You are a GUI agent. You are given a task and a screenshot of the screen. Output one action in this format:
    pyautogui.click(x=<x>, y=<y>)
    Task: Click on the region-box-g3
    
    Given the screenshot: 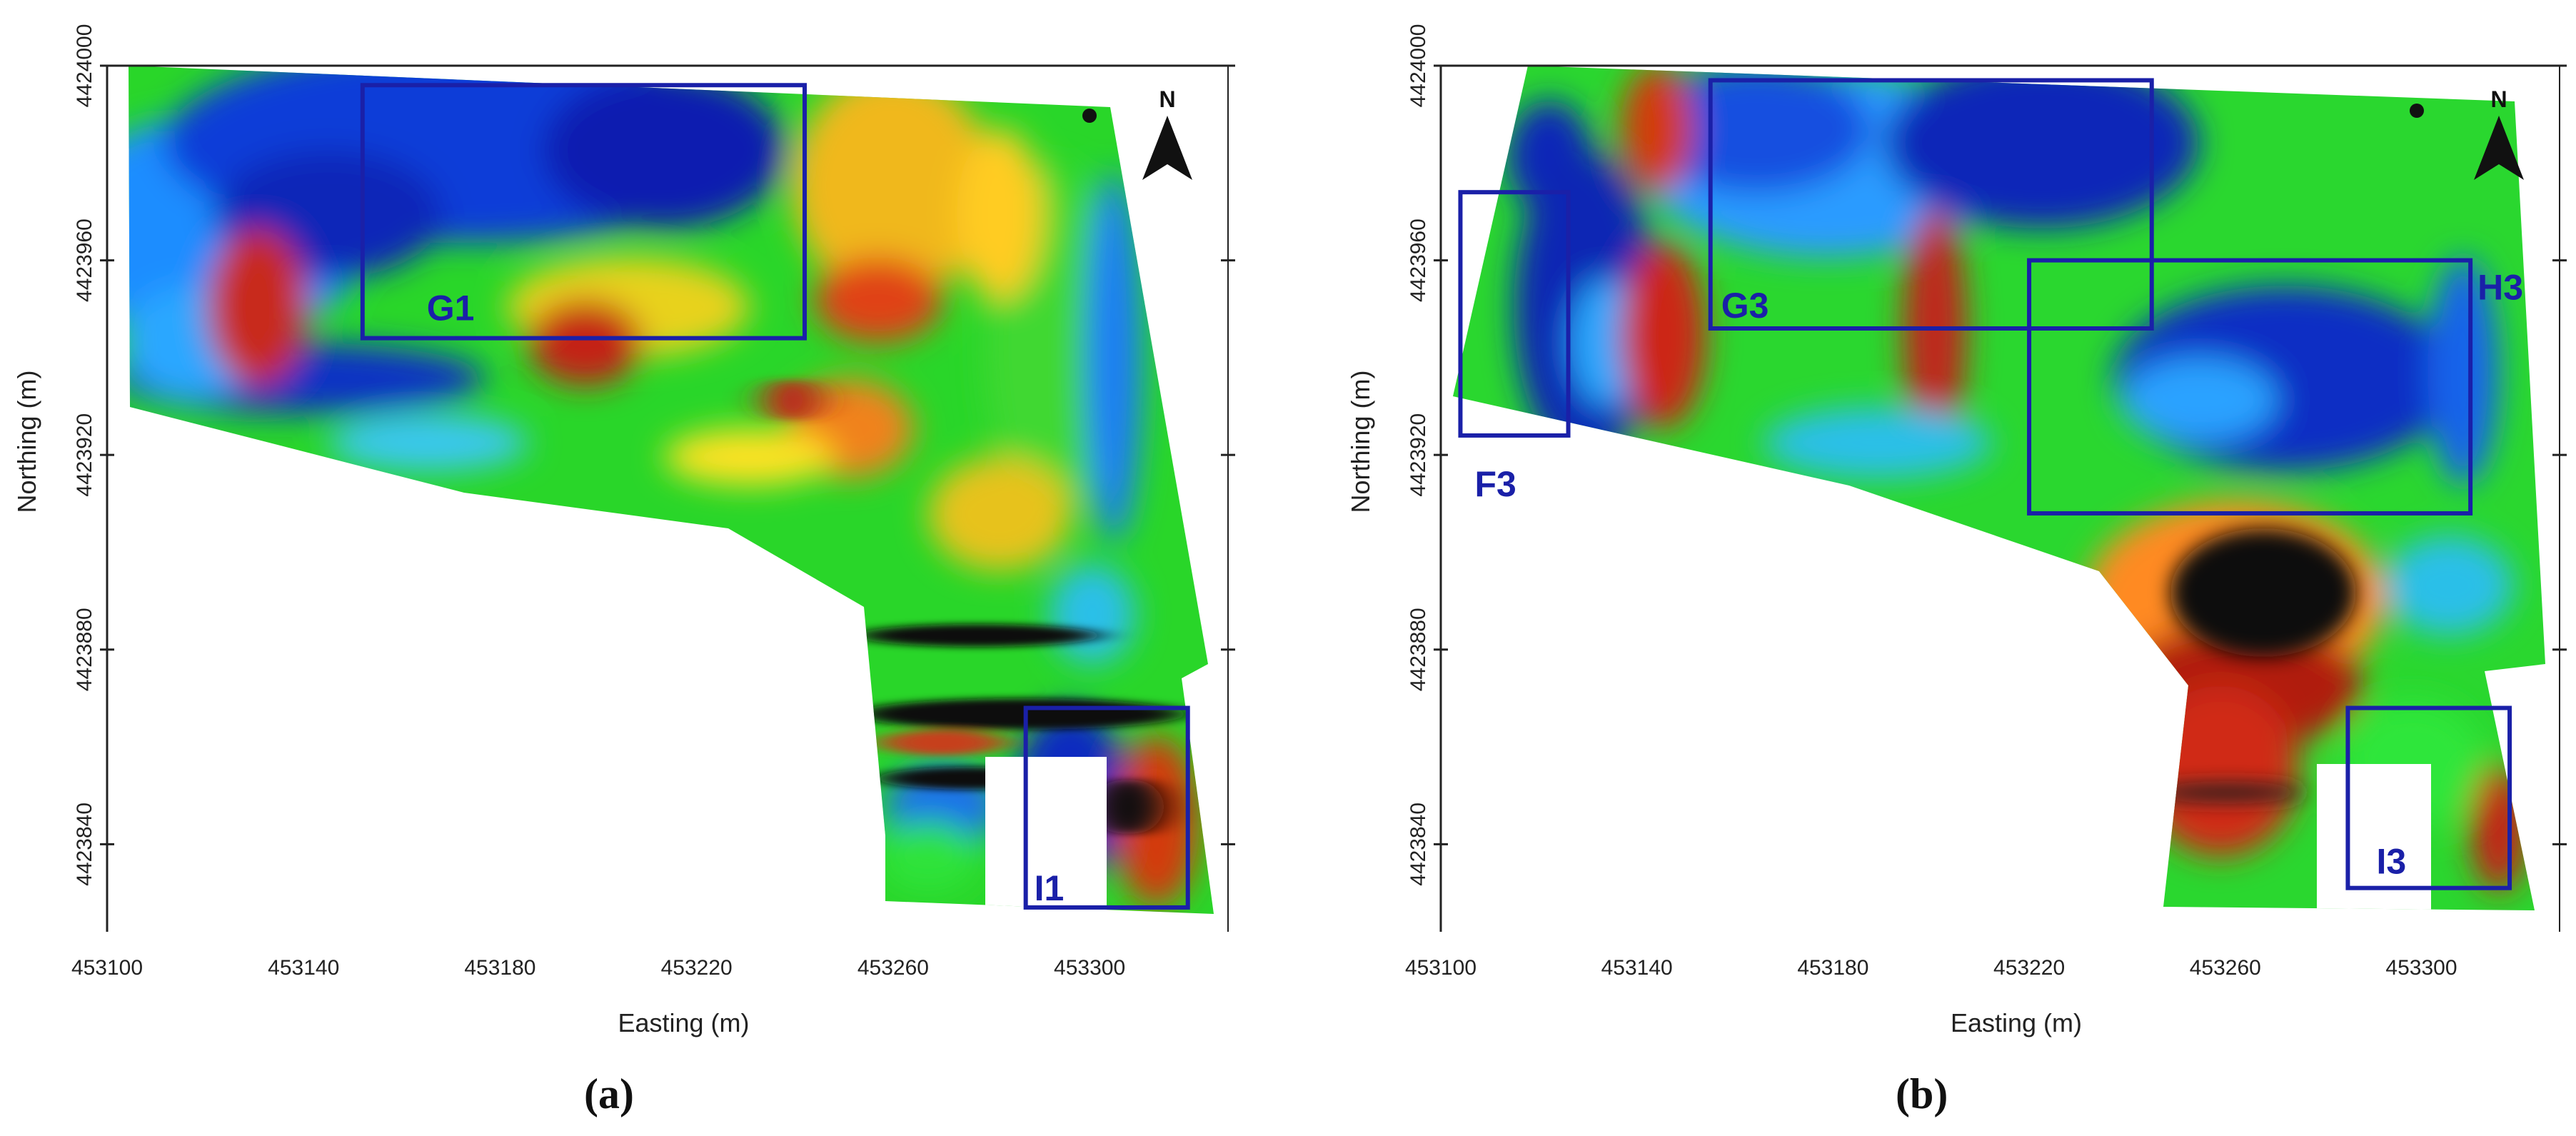 What is the action you would take?
    pyautogui.click(x=1931, y=204)
    